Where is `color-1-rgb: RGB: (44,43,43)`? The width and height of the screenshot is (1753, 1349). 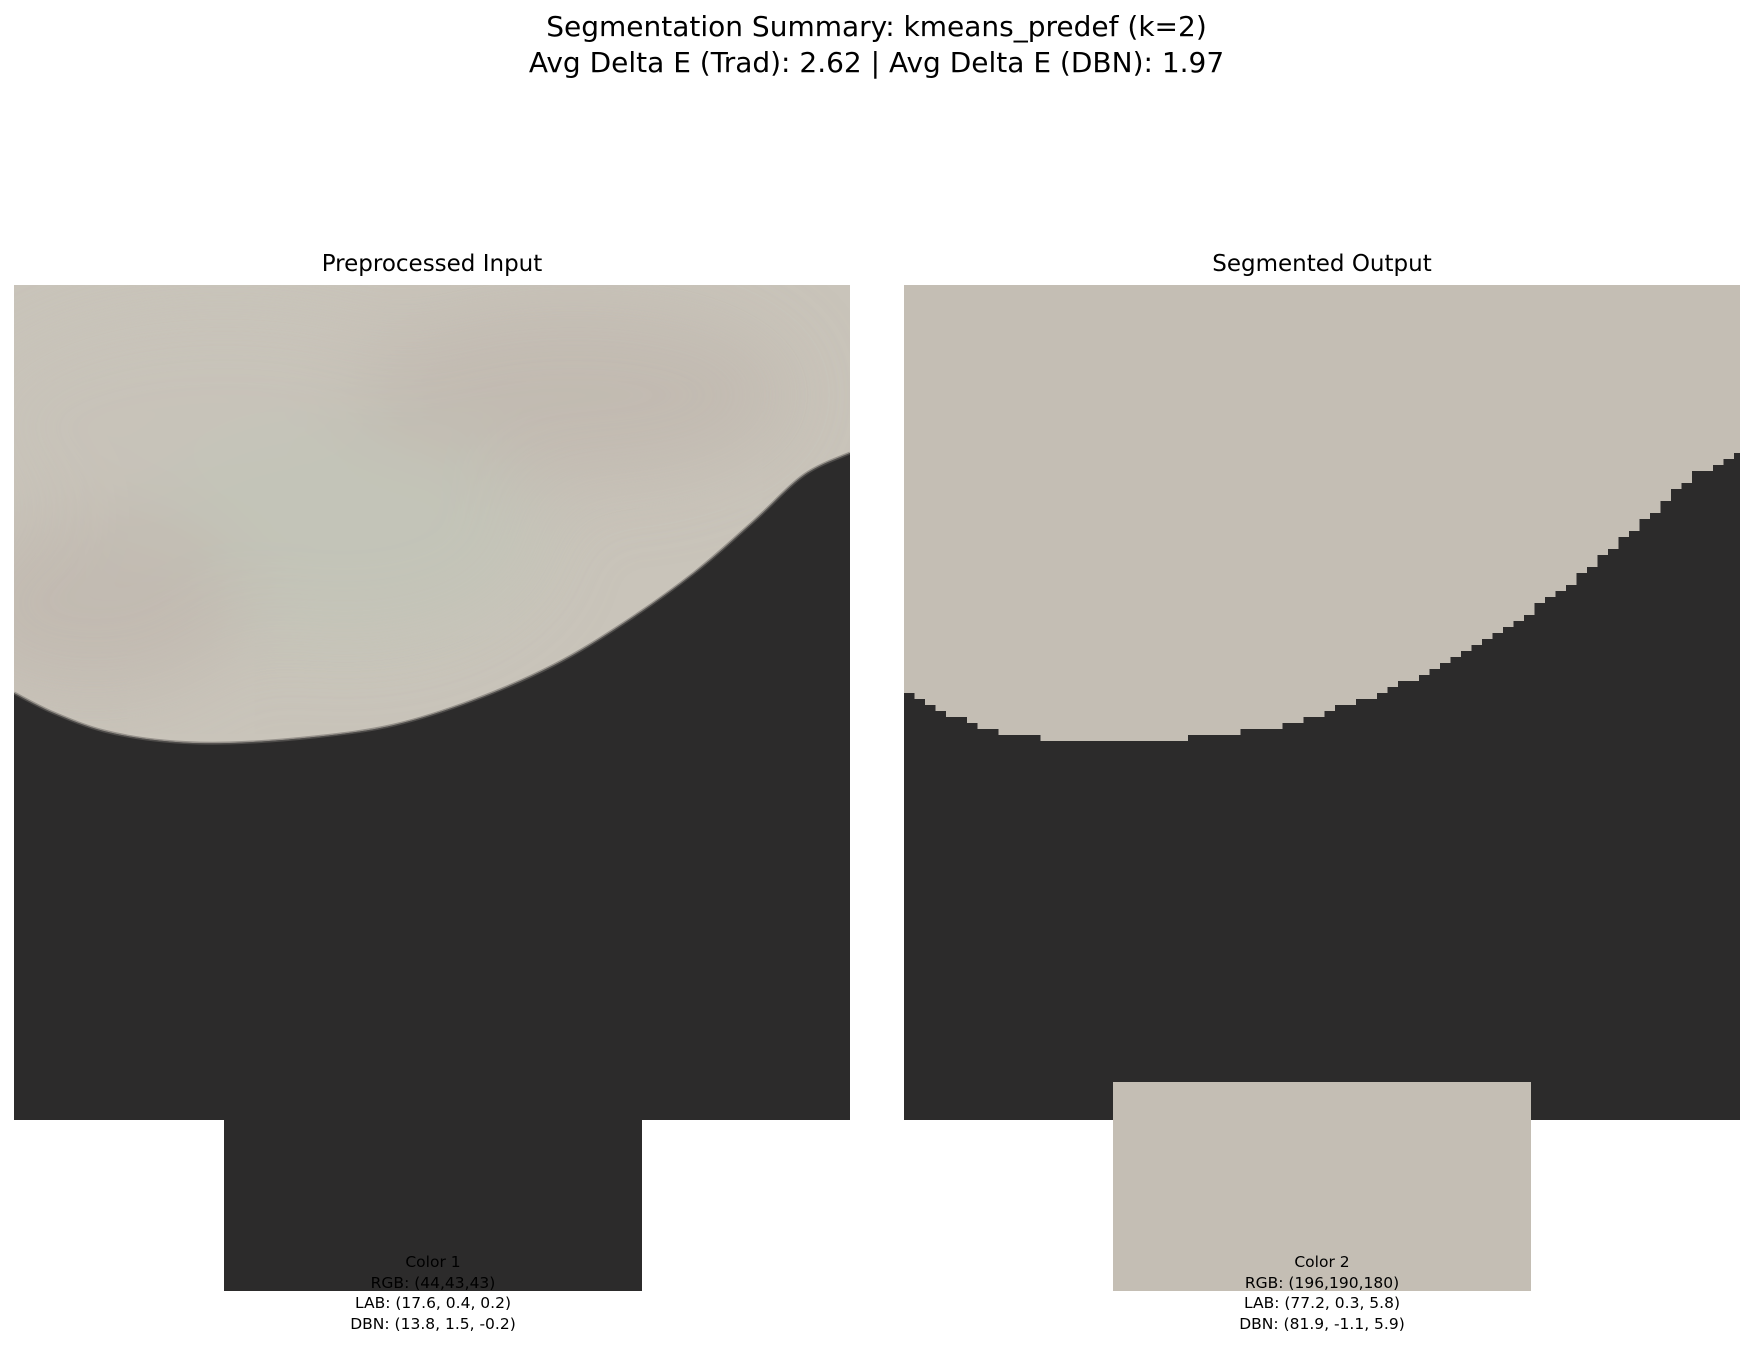
color-1-rgb: RGB: (44,43,43) is located at coordinates (433, 1282).